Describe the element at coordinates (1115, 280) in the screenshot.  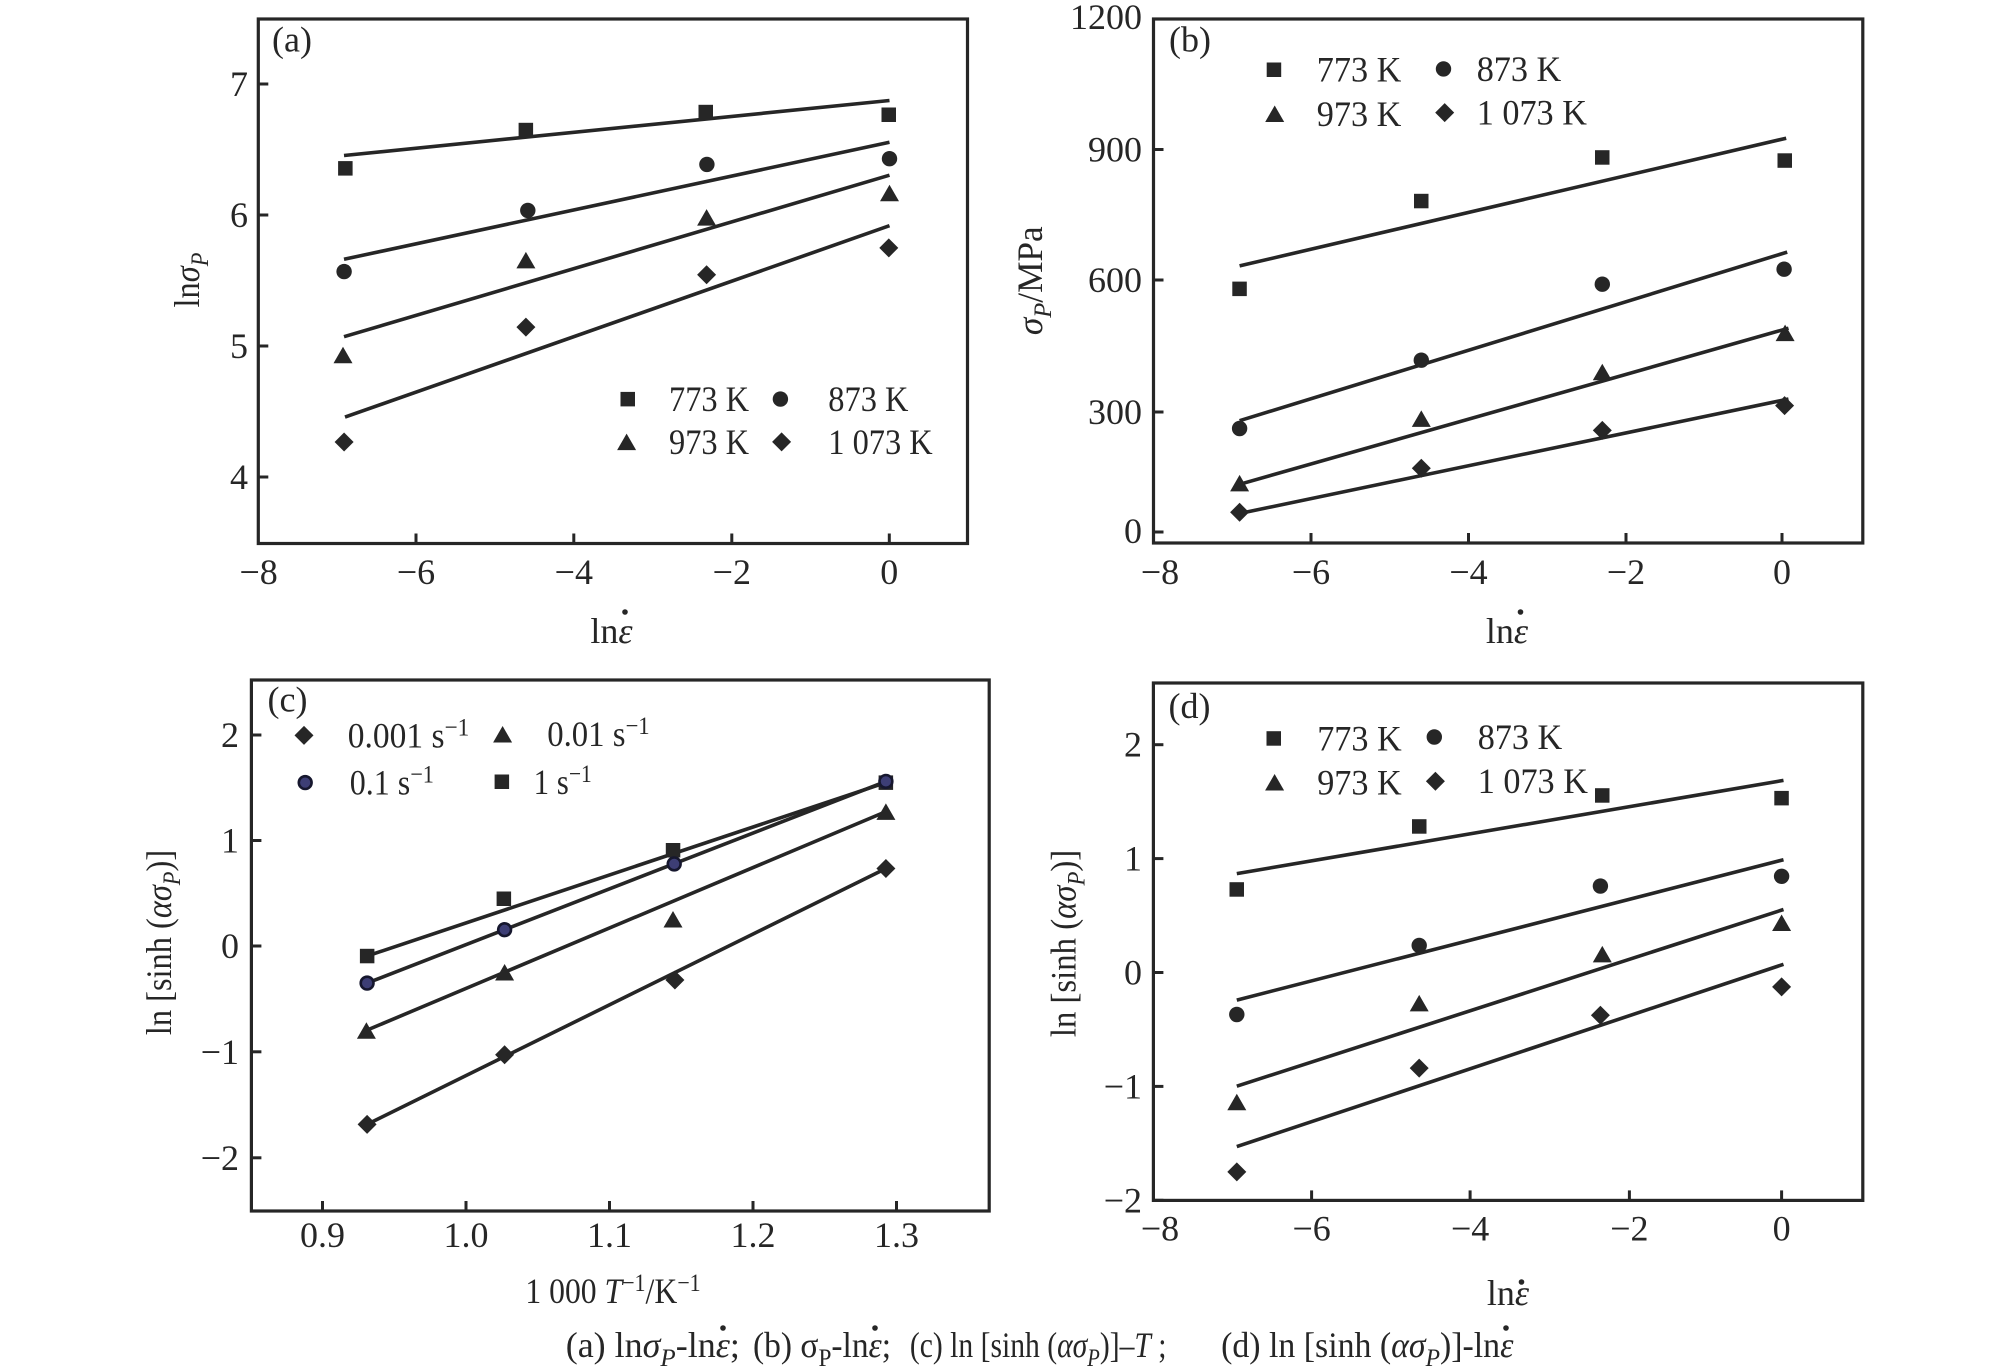
I see `svg-text: 600` at that location.